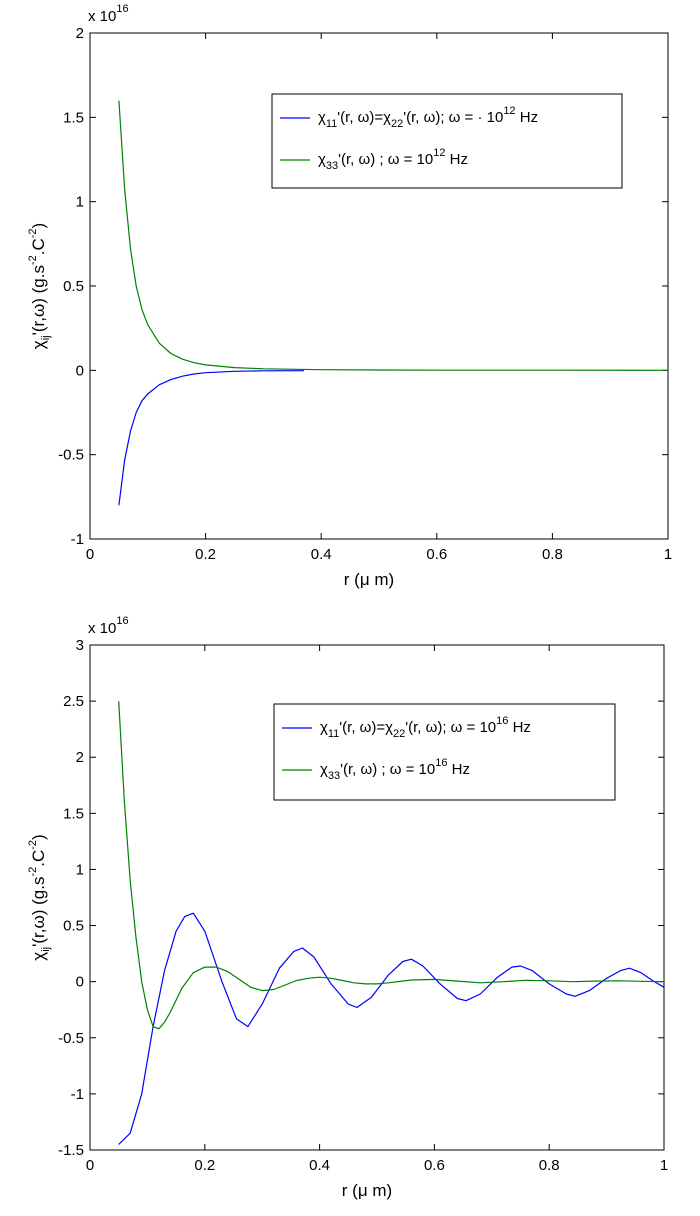  I want to click on y-tick-label: -1.5, so click(71, 1150).